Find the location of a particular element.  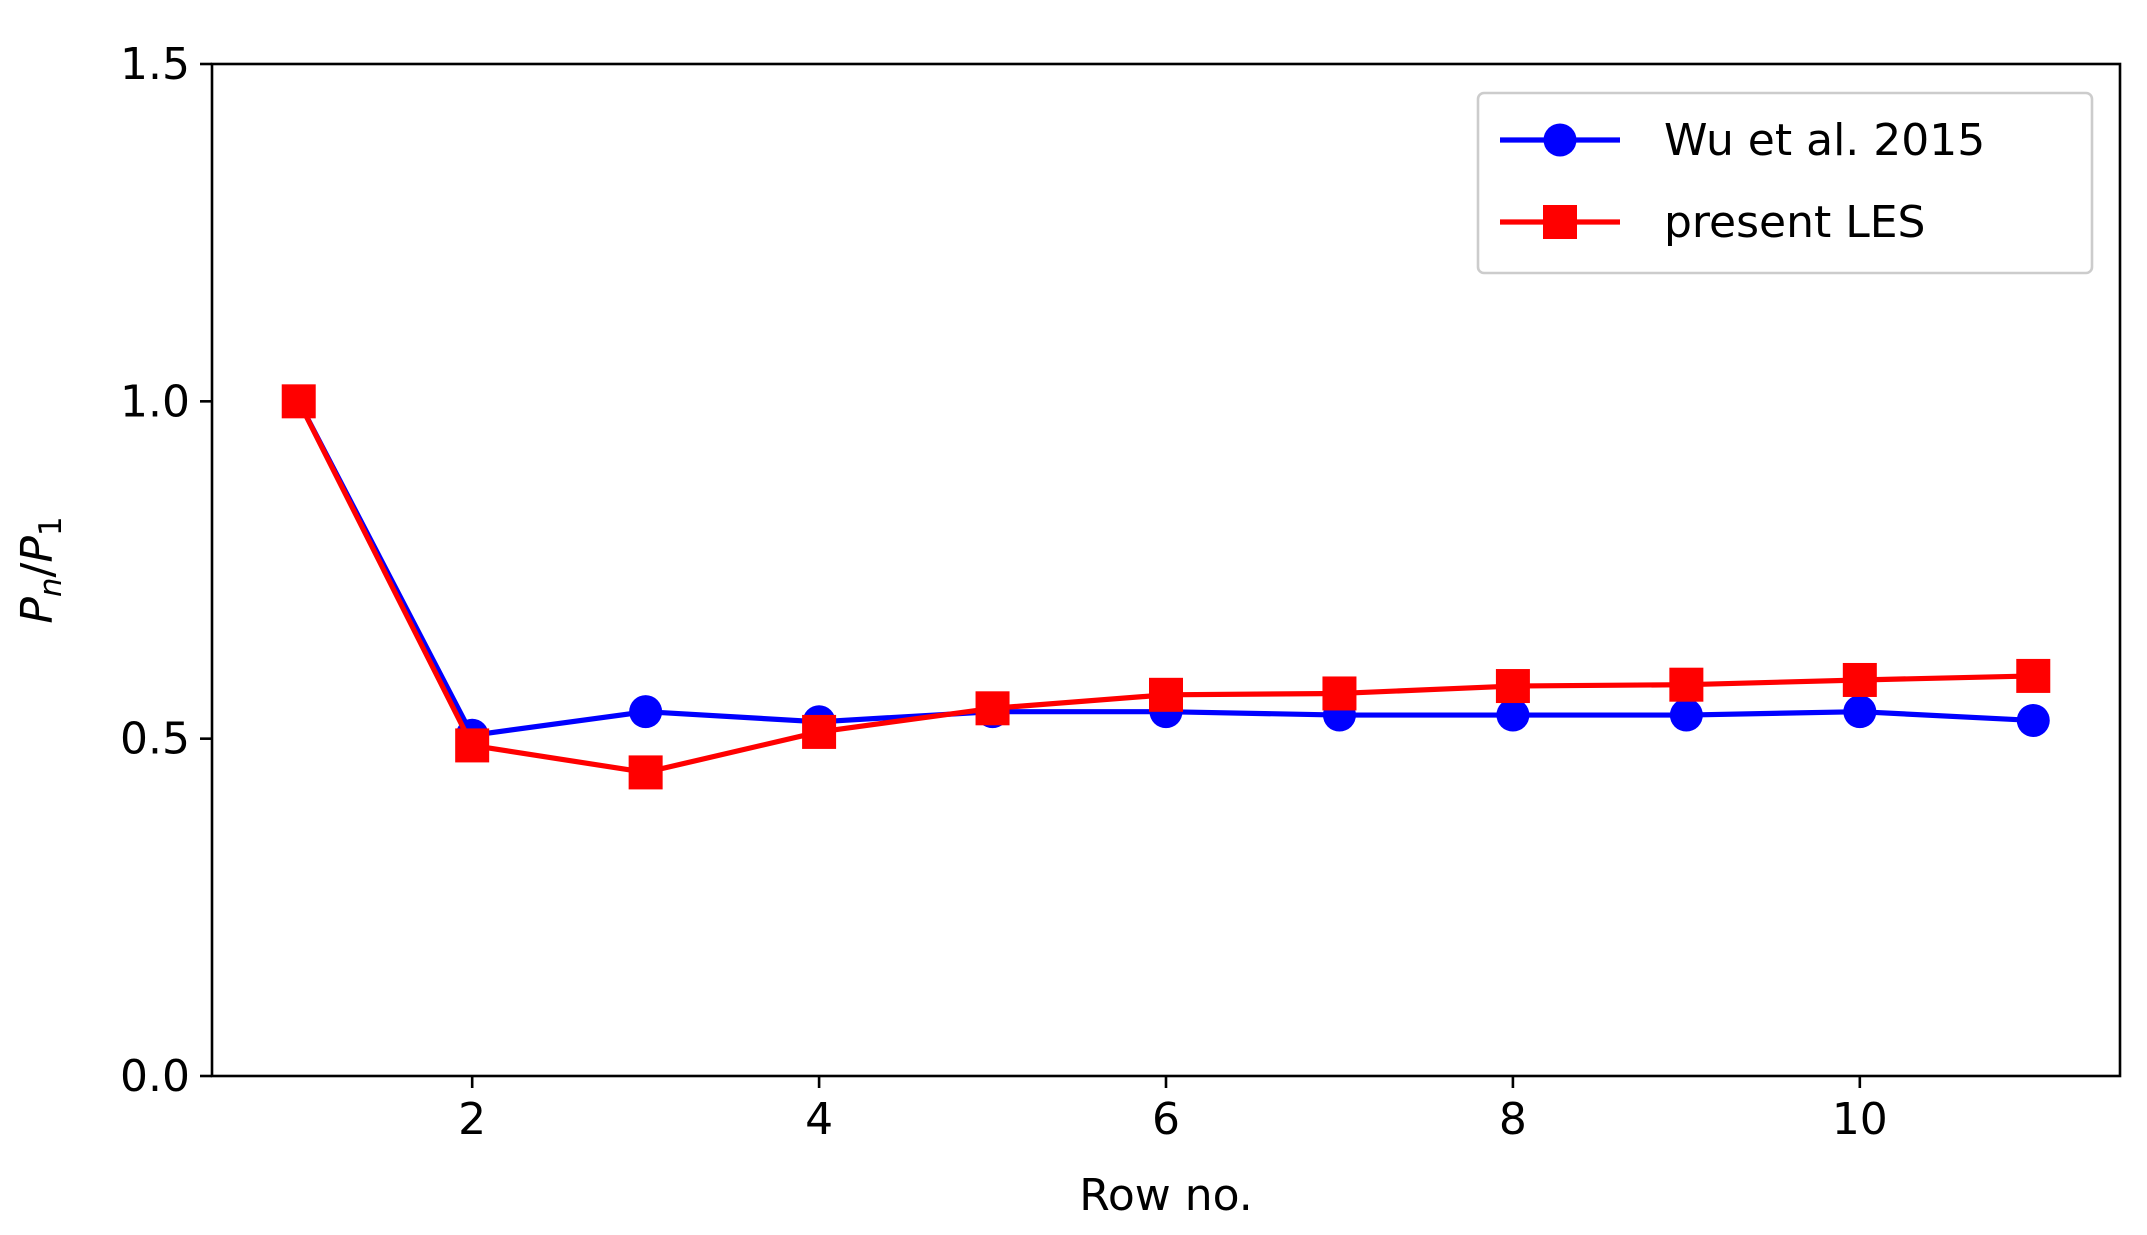

x-tick-label: 4 is located at coordinates (819, 1119).